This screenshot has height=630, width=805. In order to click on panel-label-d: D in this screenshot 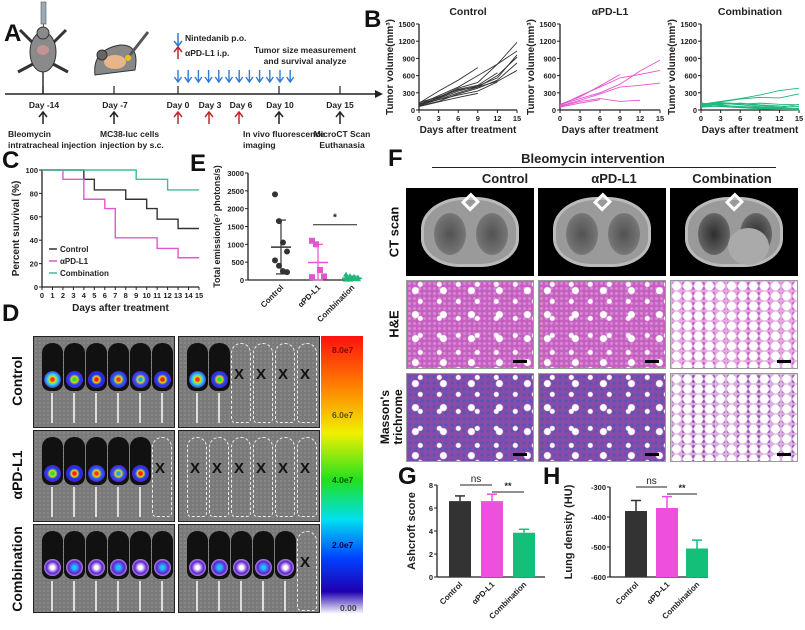, I will do `click(11, 313)`.